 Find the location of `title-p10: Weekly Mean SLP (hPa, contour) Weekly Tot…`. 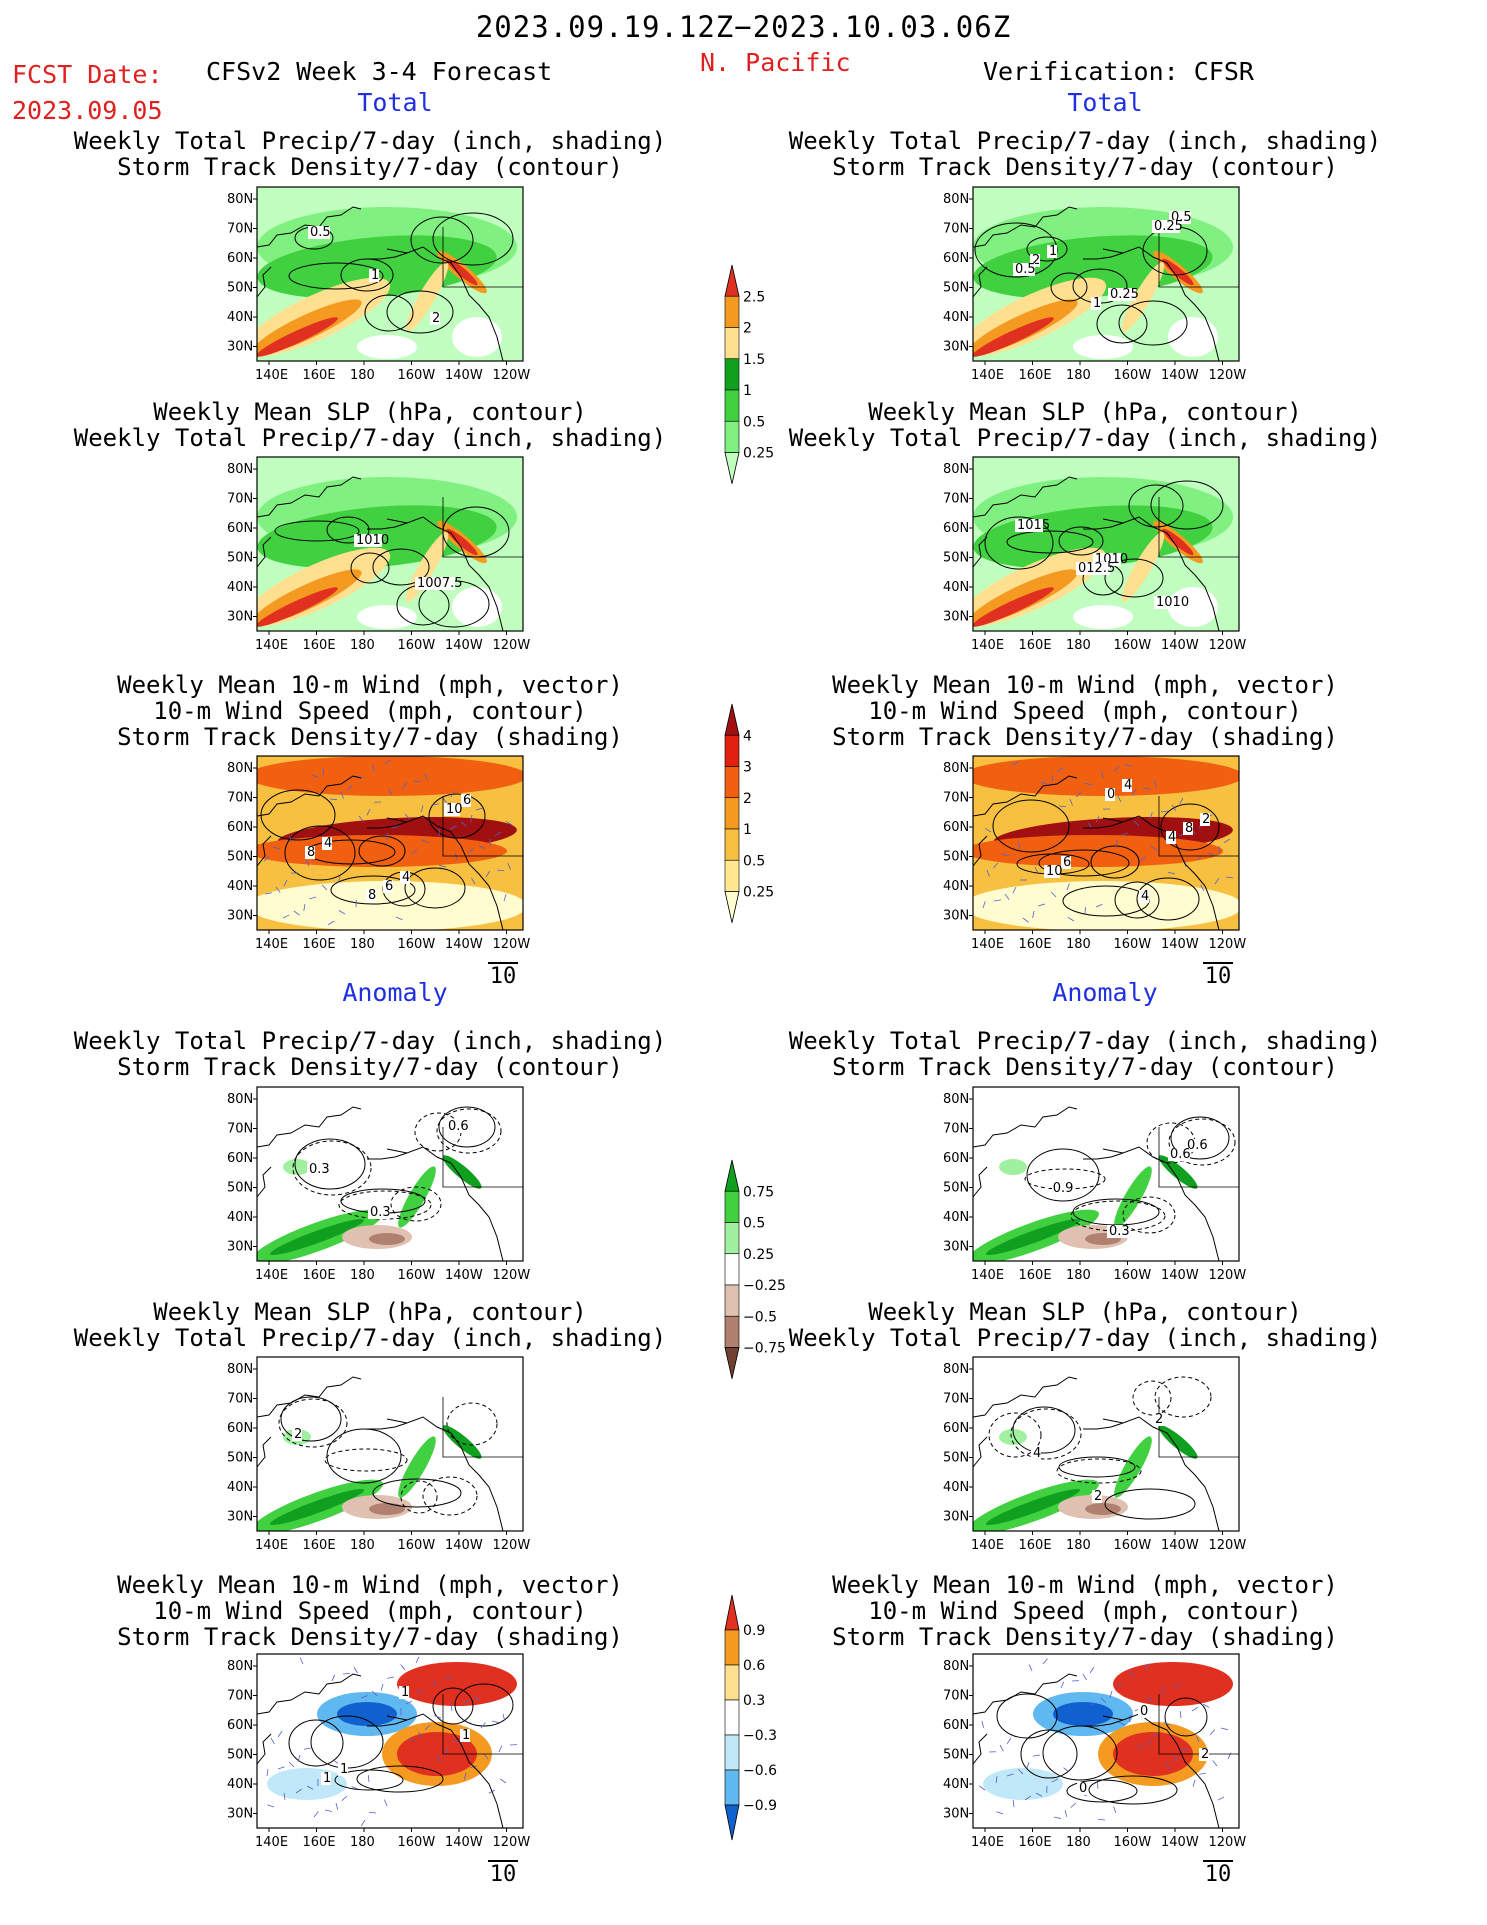

title-p10: Weekly Mean SLP (hPa, contour) Weekly Tot… is located at coordinates (1085, 1325).